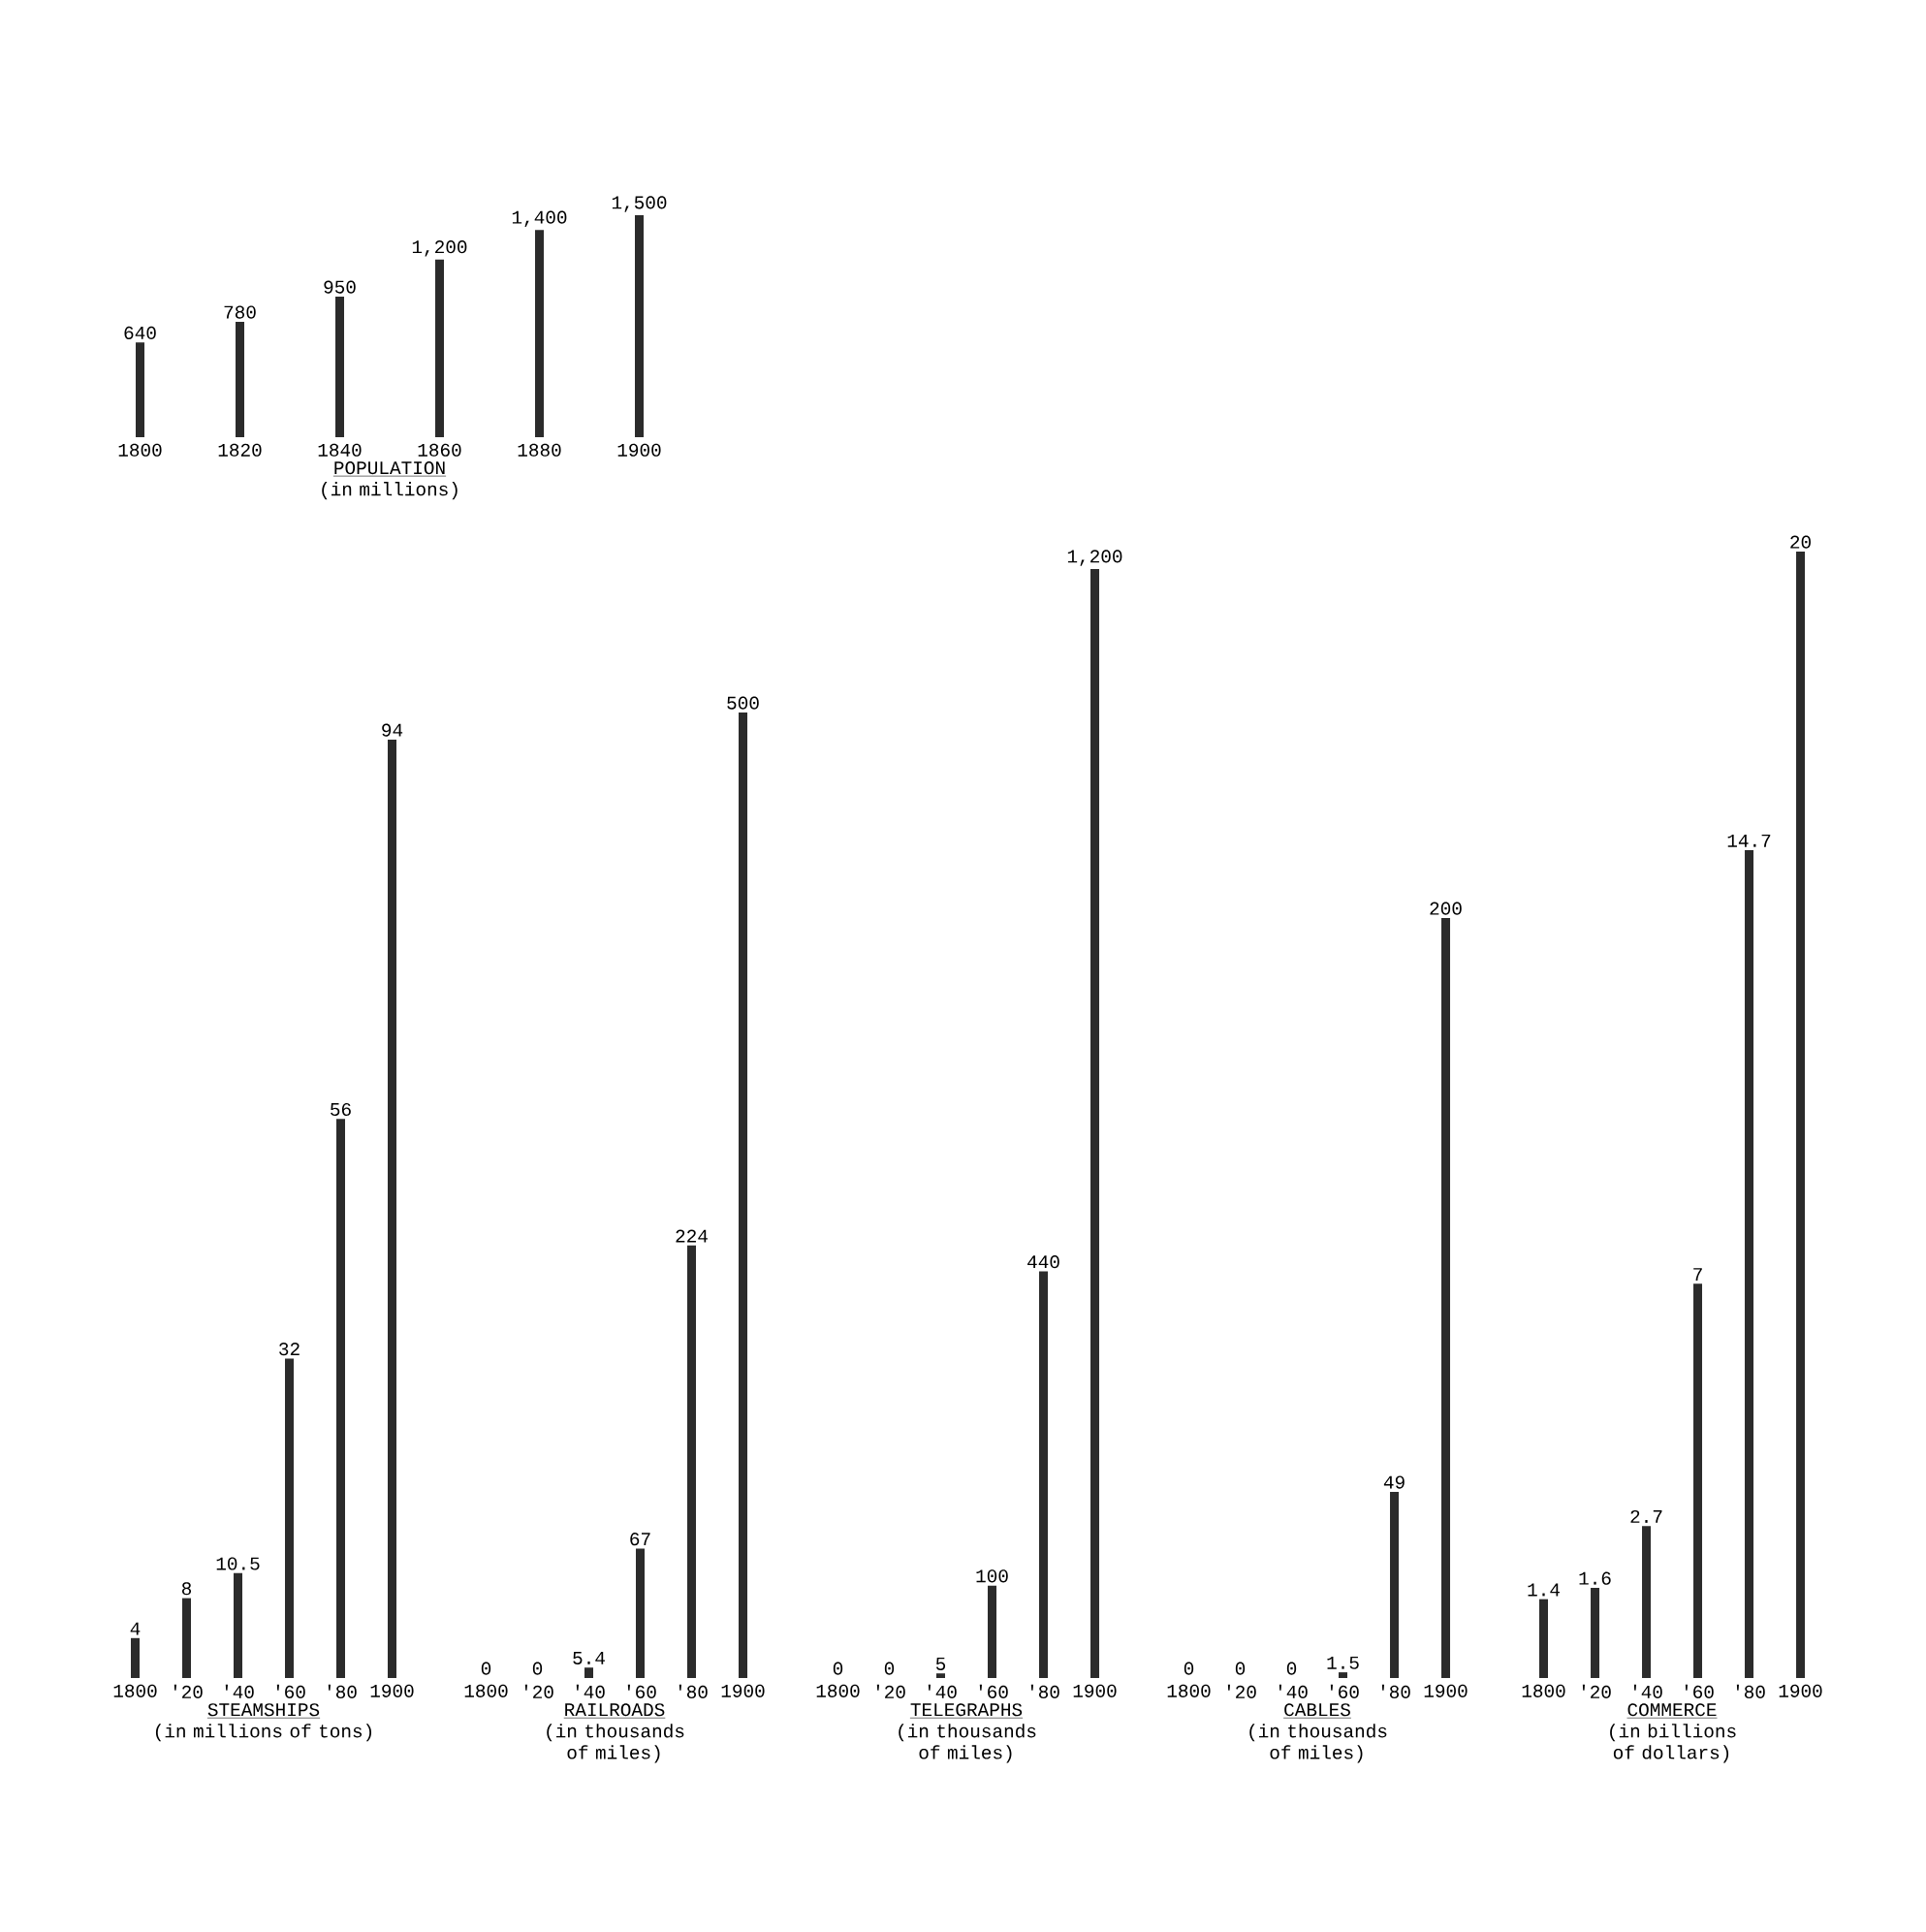  What do you see at coordinates (289, 1349) in the screenshot?
I see `data-label: 32` at bounding box center [289, 1349].